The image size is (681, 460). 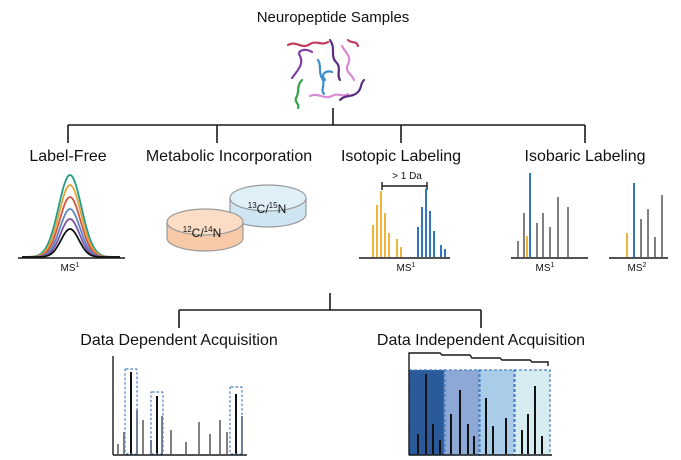 What do you see at coordinates (229, 156) in the screenshot?
I see `metabolic-title: Metabolic Incorporation` at bounding box center [229, 156].